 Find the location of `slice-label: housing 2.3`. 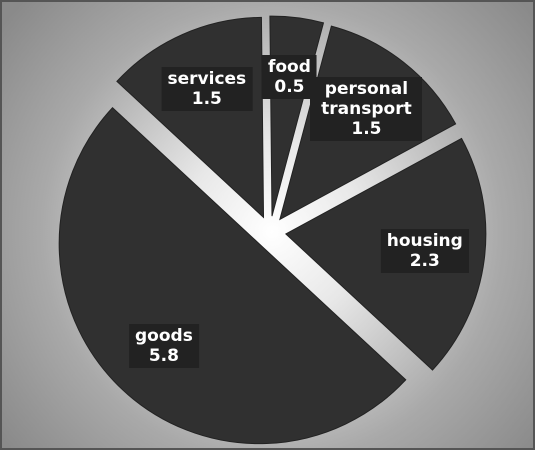

slice-label: housing 2.3 is located at coordinates (424, 251).